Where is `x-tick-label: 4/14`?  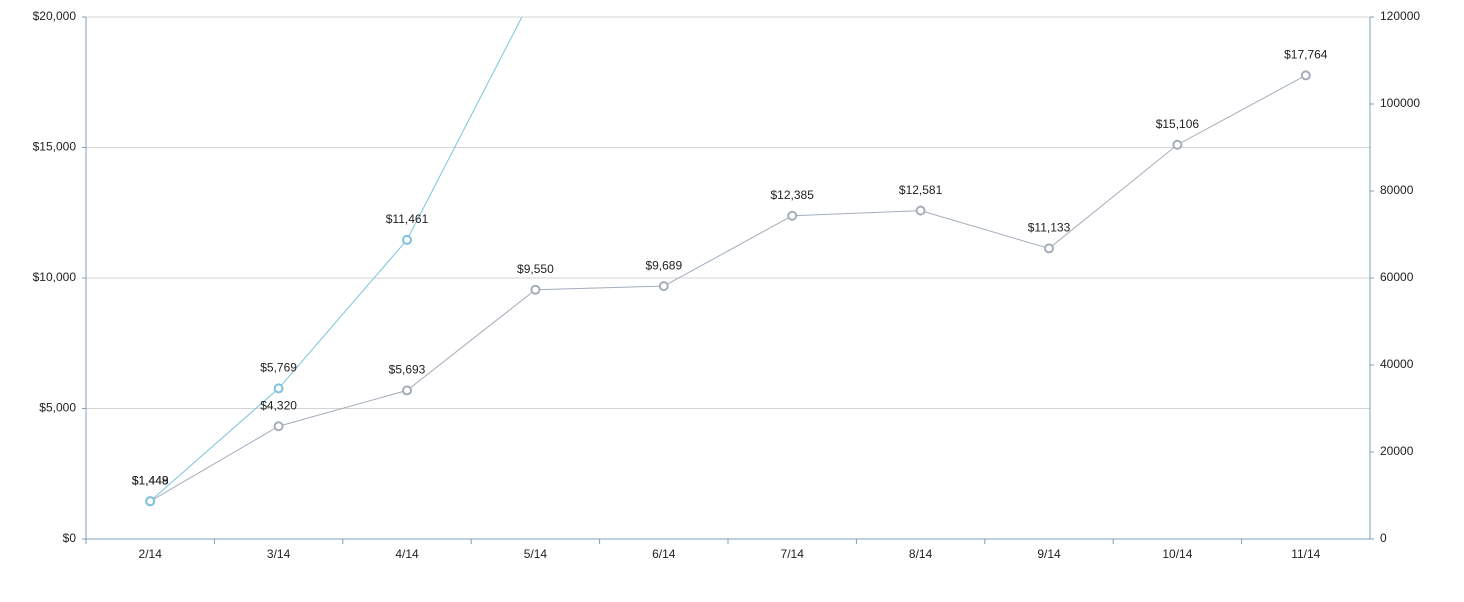 x-tick-label: 4/14 is located at coordinates (407, 554).